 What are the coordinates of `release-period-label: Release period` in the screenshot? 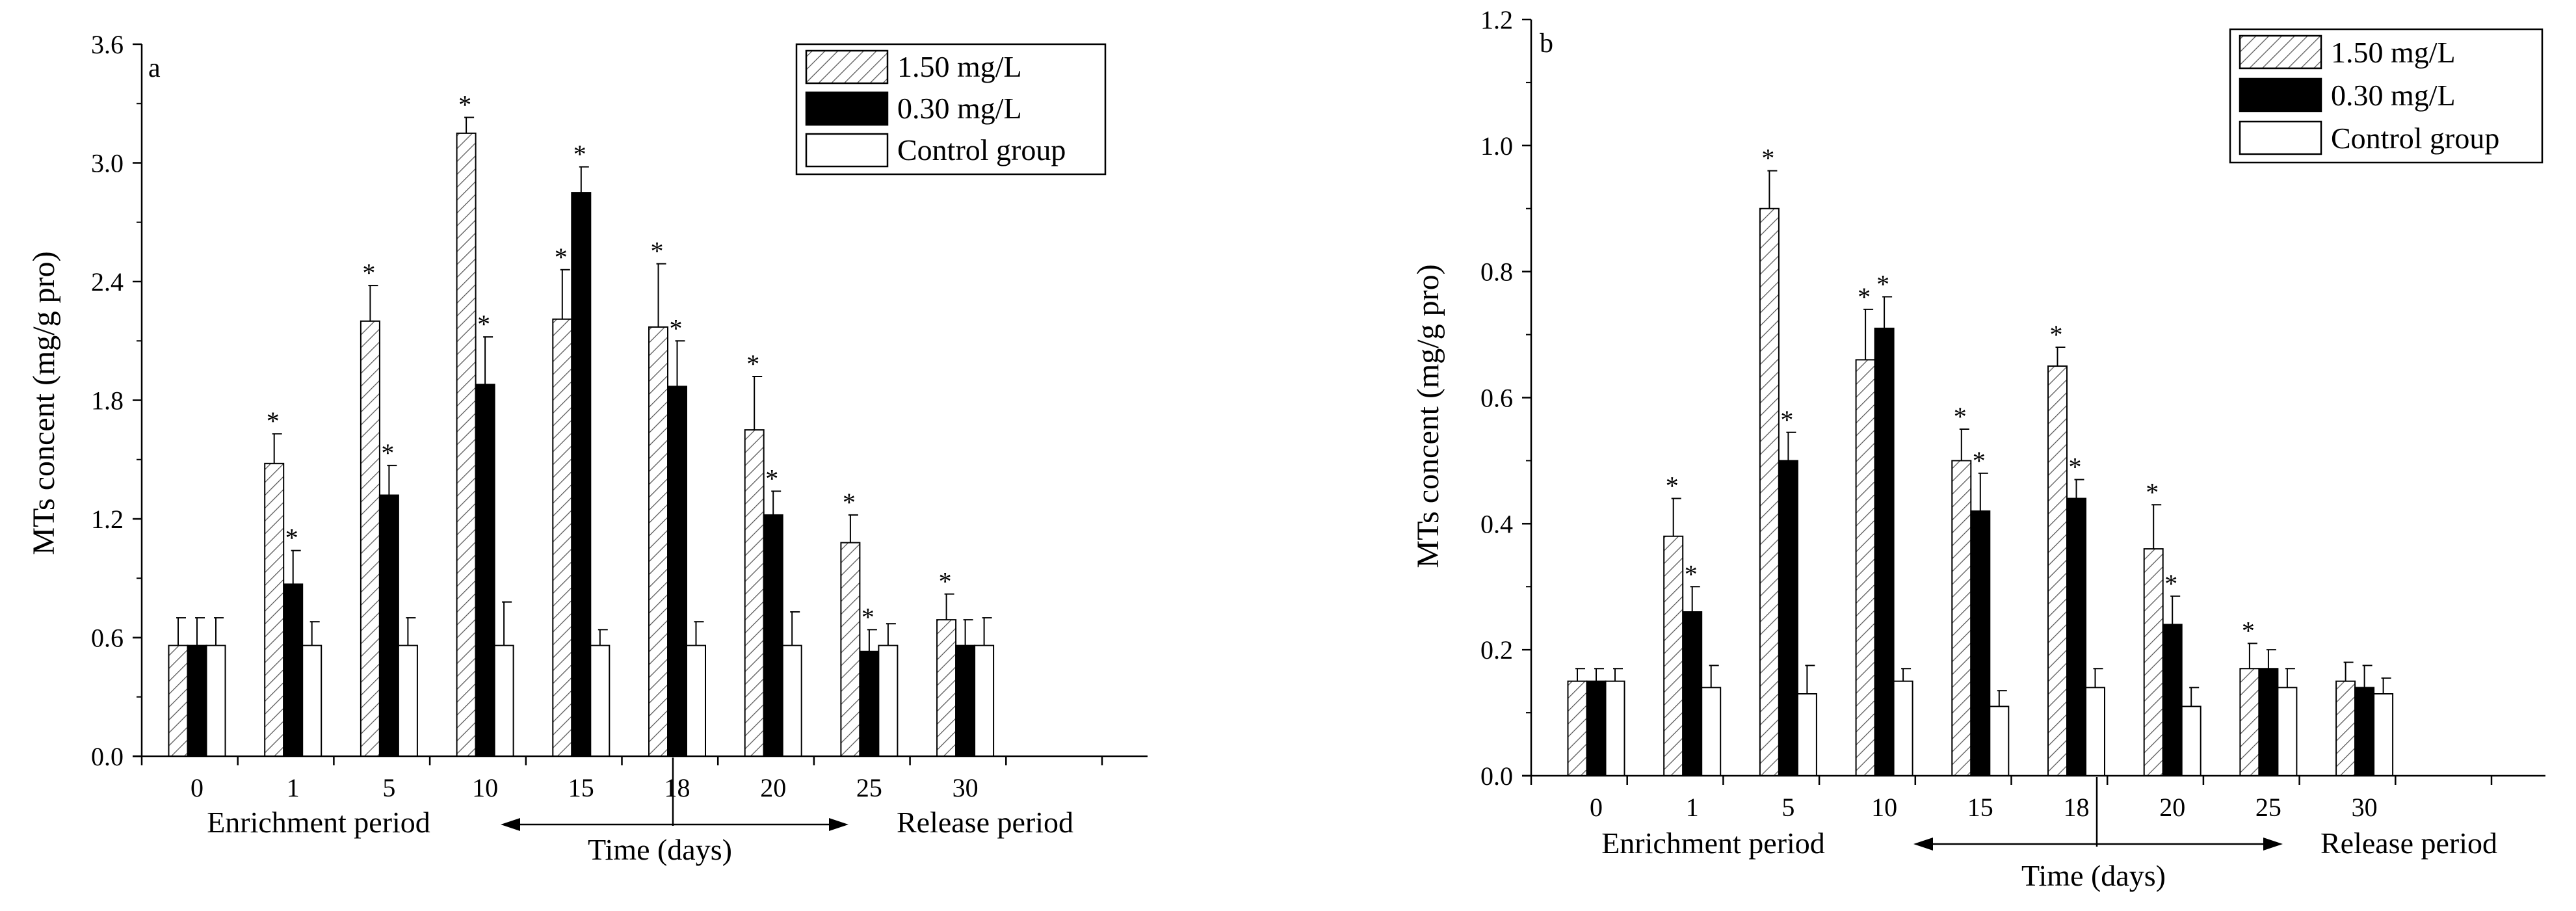 It's located at (985, 822).